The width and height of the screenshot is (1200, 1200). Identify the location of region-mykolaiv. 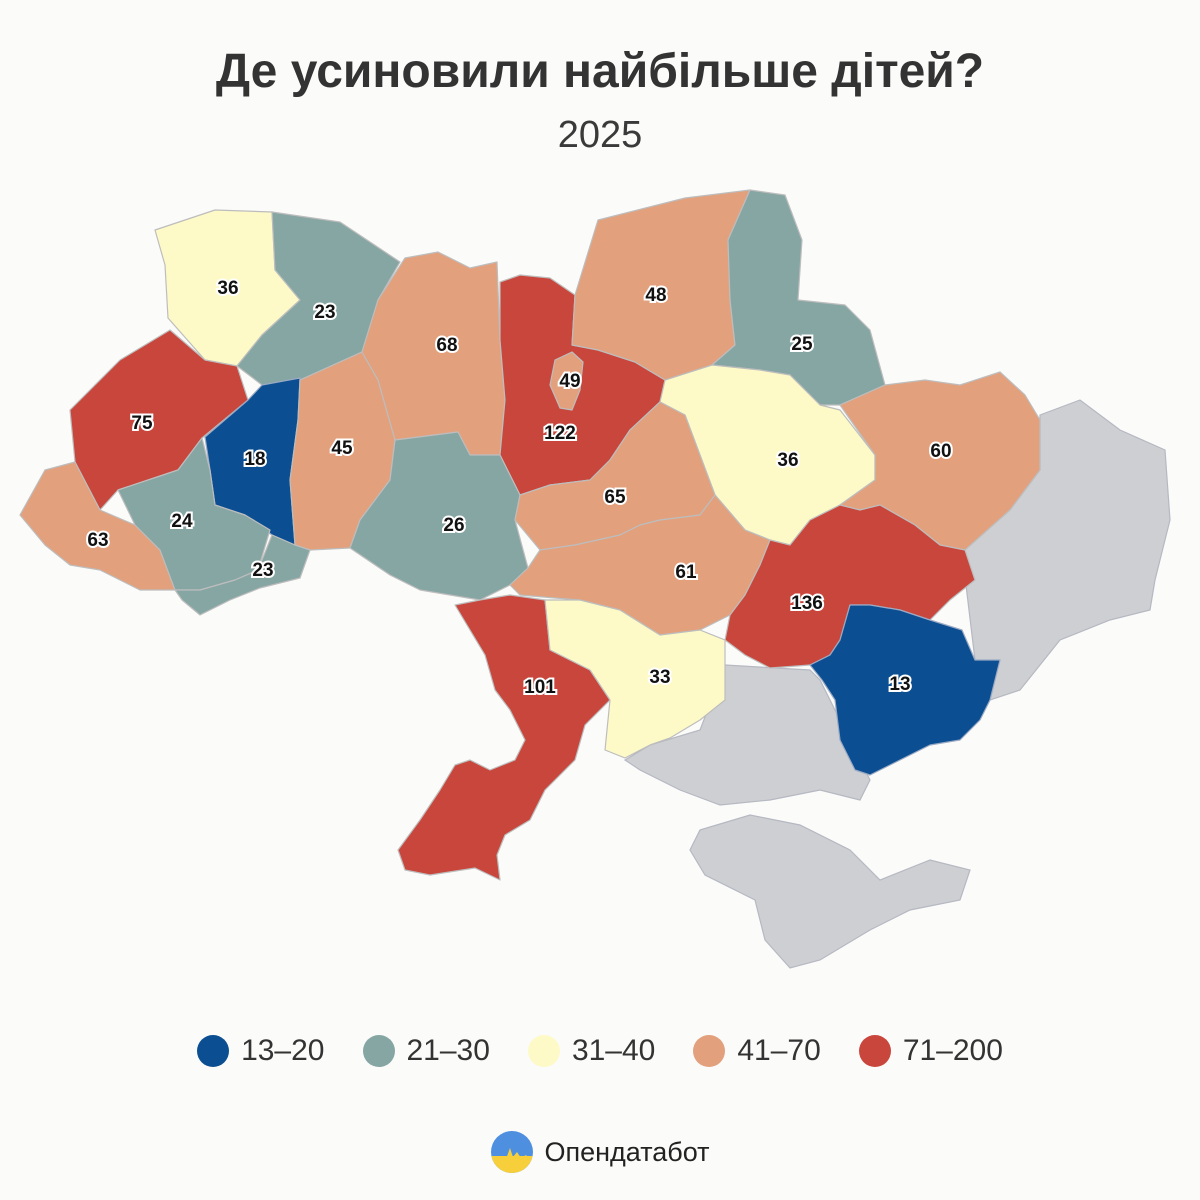
(635, 679).